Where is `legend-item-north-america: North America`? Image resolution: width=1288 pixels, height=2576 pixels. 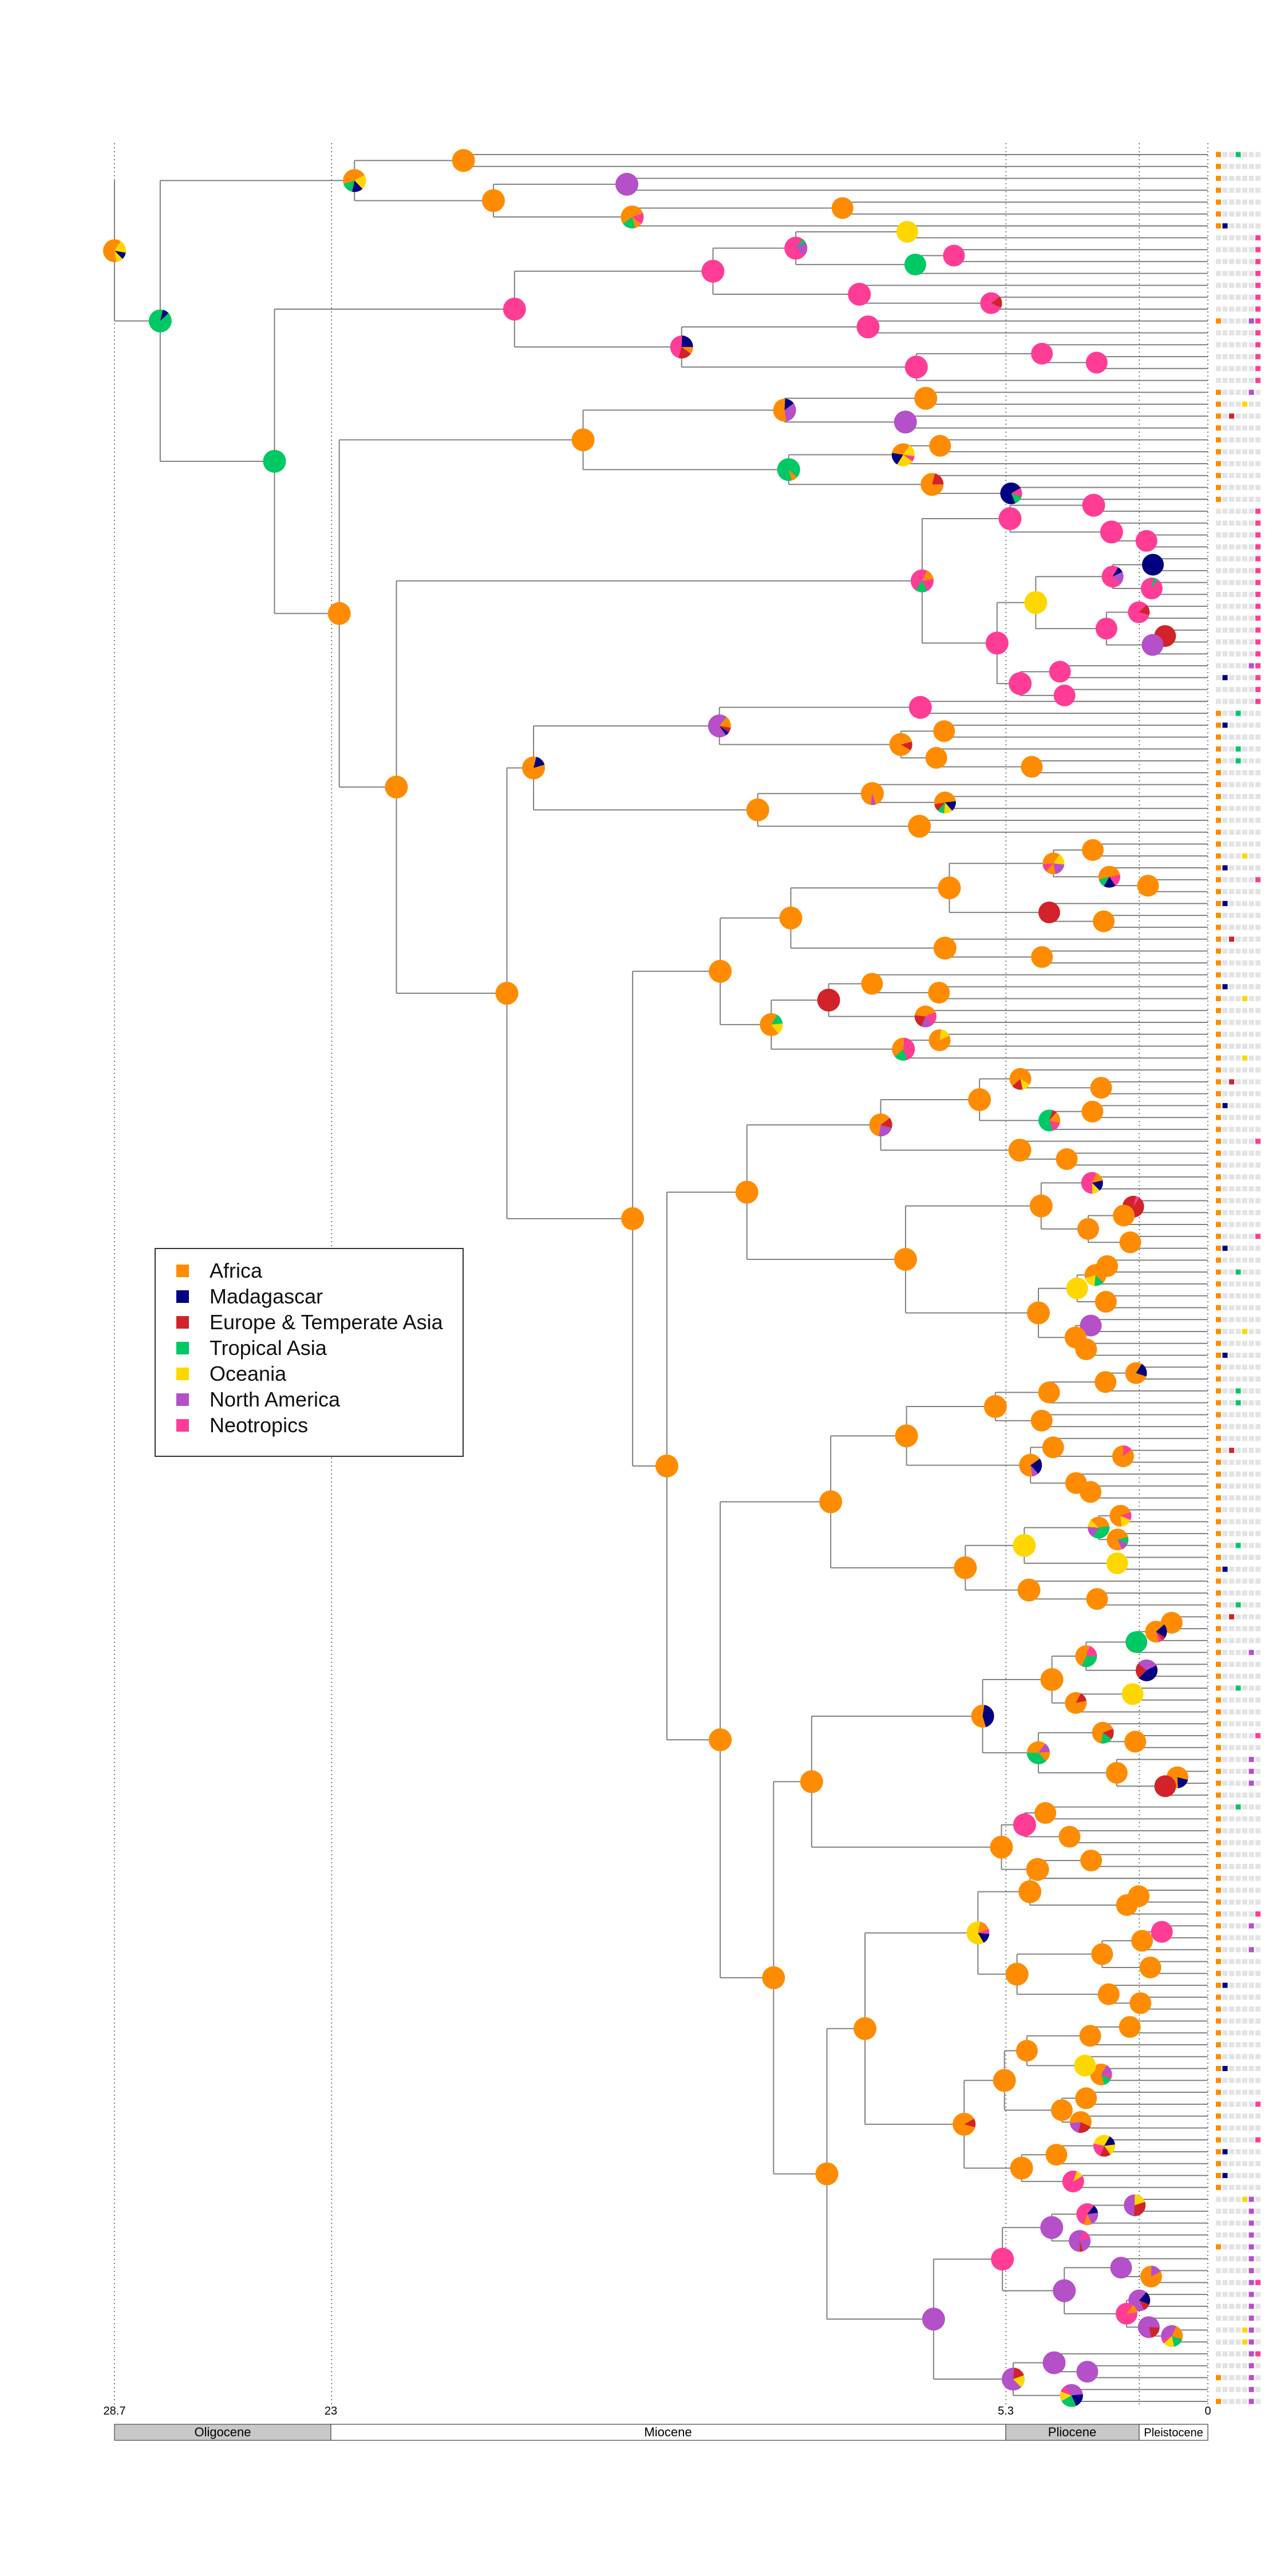 legend-item-north-america: North America is located at coordinates (258, 1400).